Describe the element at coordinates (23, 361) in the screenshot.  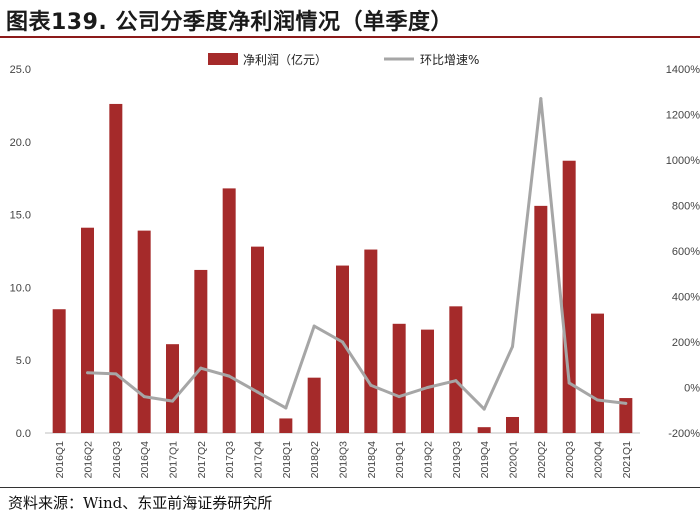
I see `left-axis-tick-label: 5.0` at that location.